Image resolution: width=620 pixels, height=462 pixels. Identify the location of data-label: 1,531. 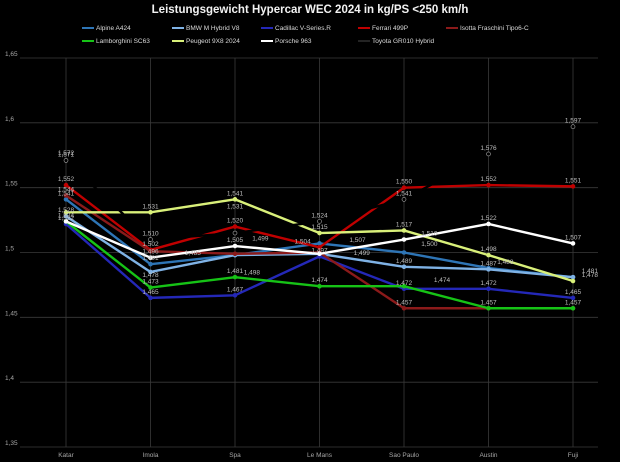
(235, 206).